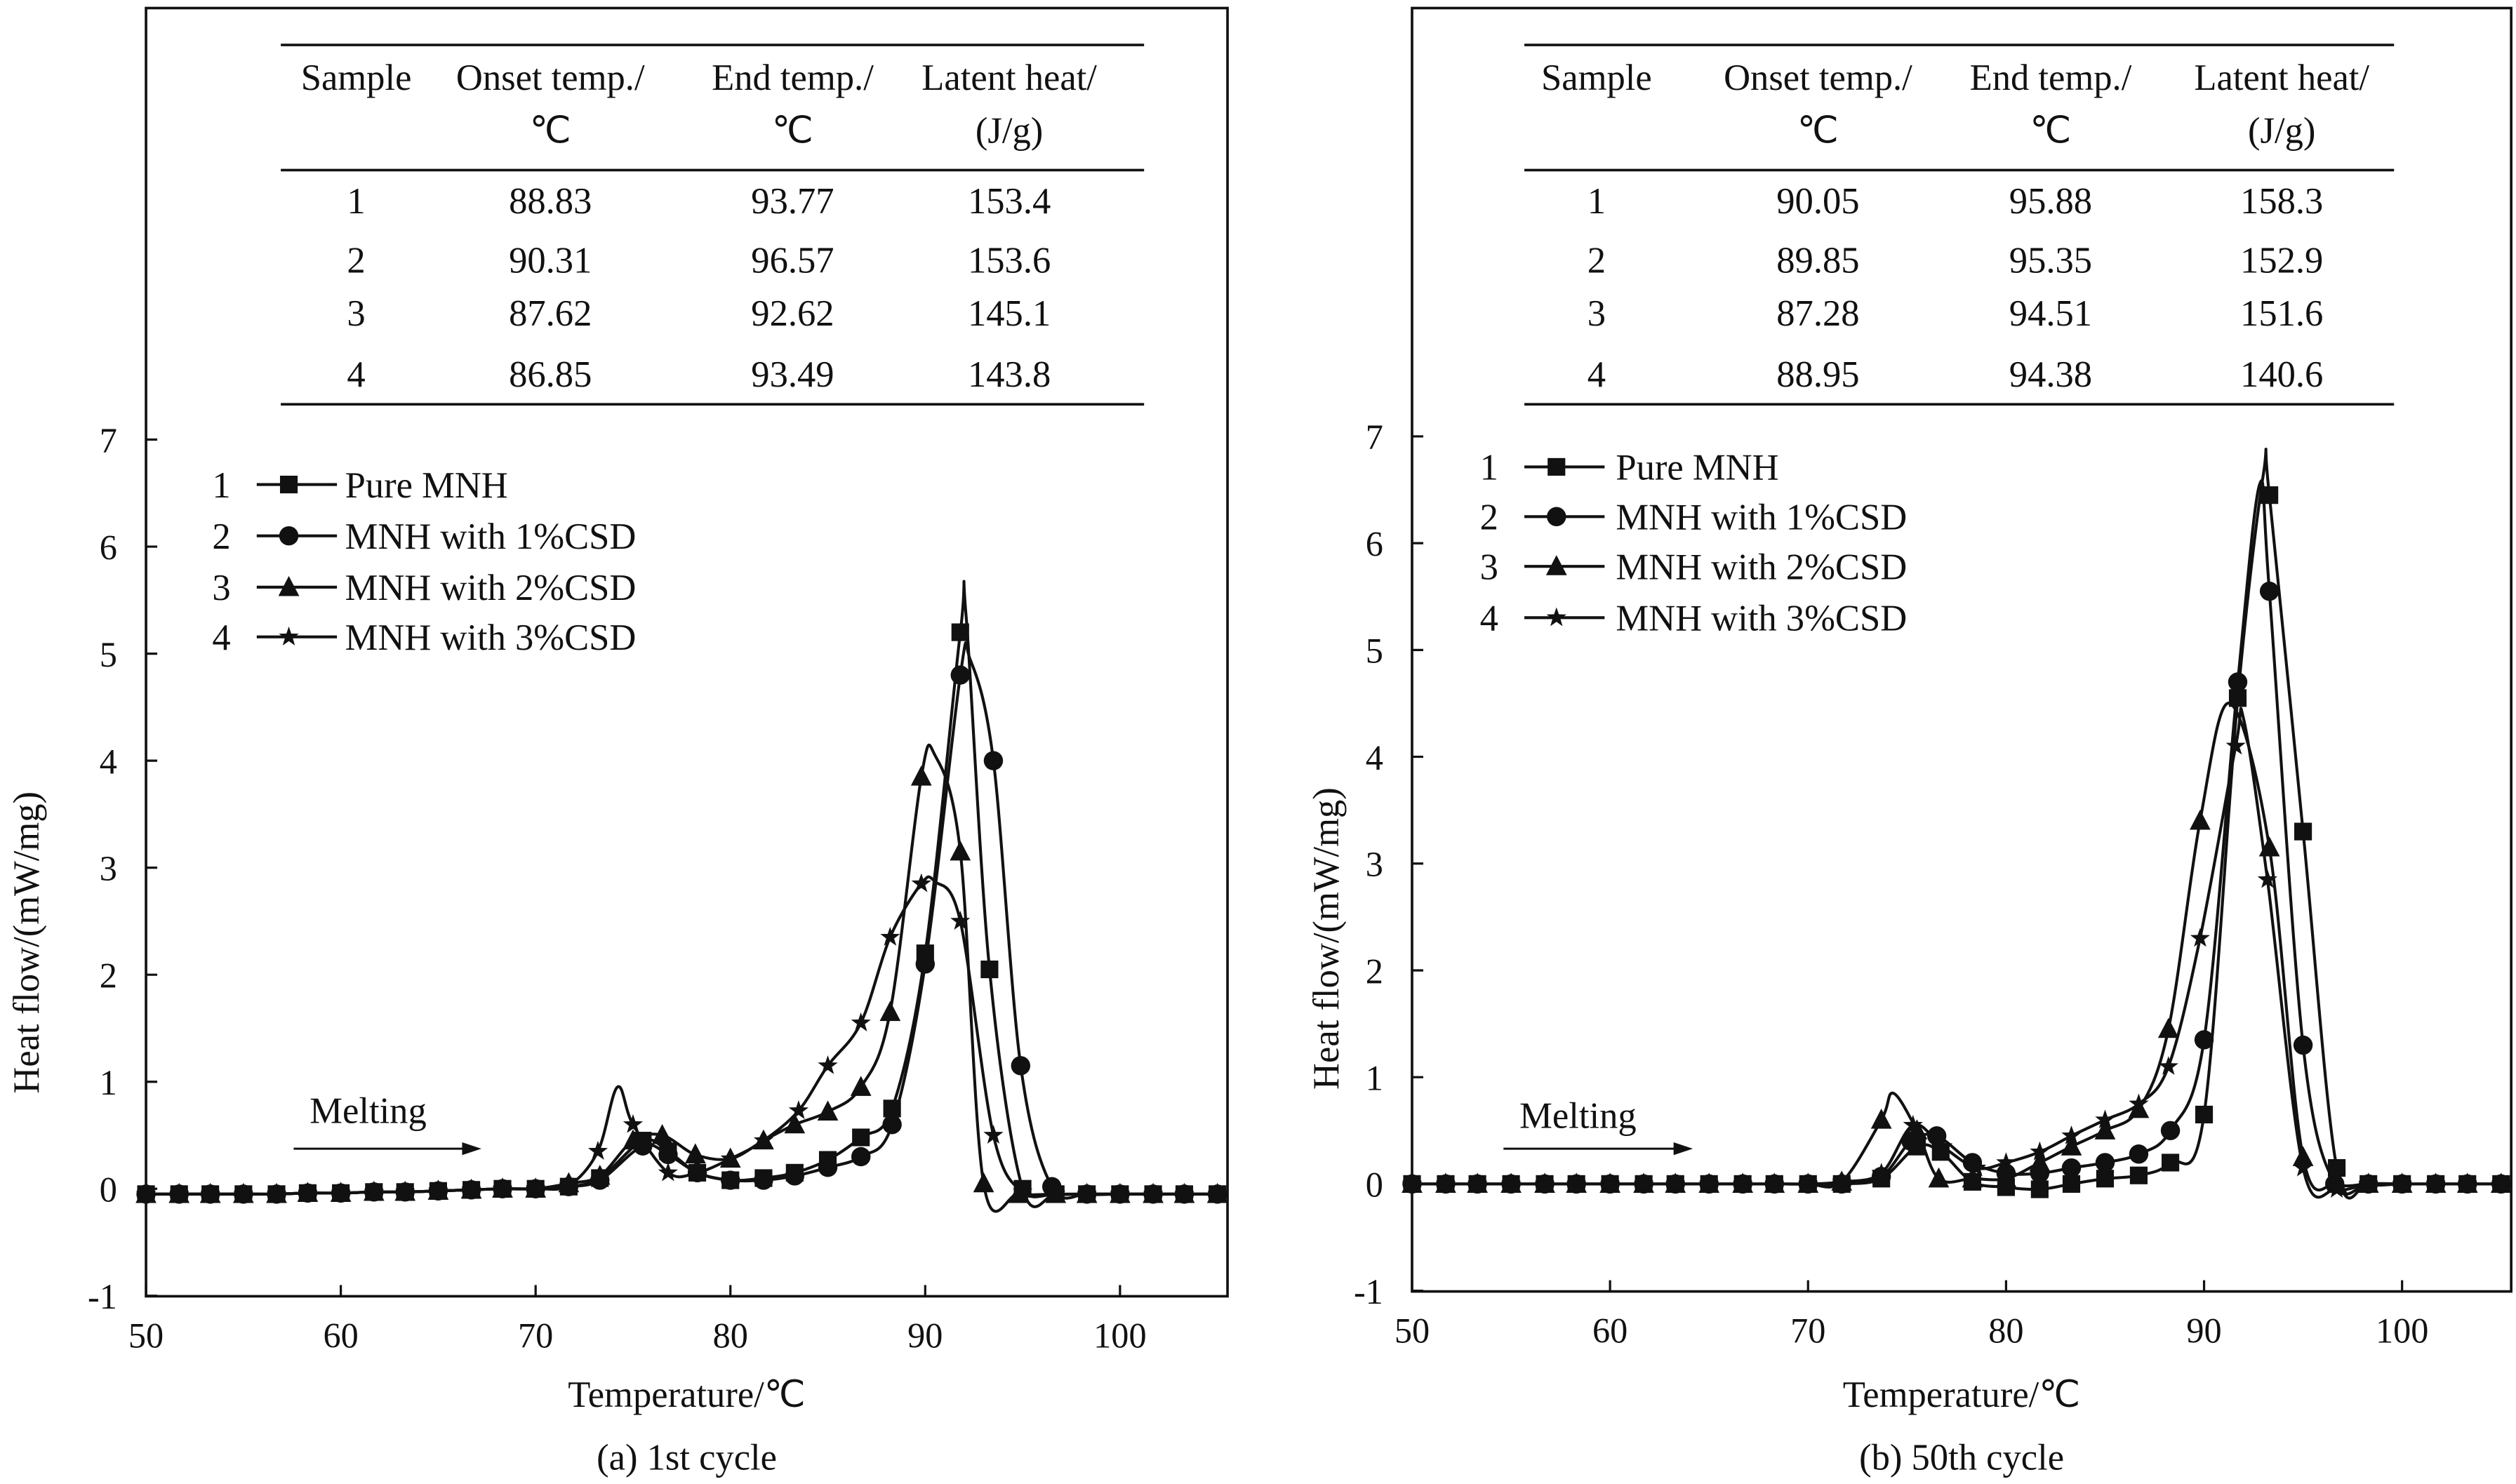  What do you see at coordinates (426, 486) in the screenshot?
I see `legend-label: Pure MNH` at bounding box center [426, 486].